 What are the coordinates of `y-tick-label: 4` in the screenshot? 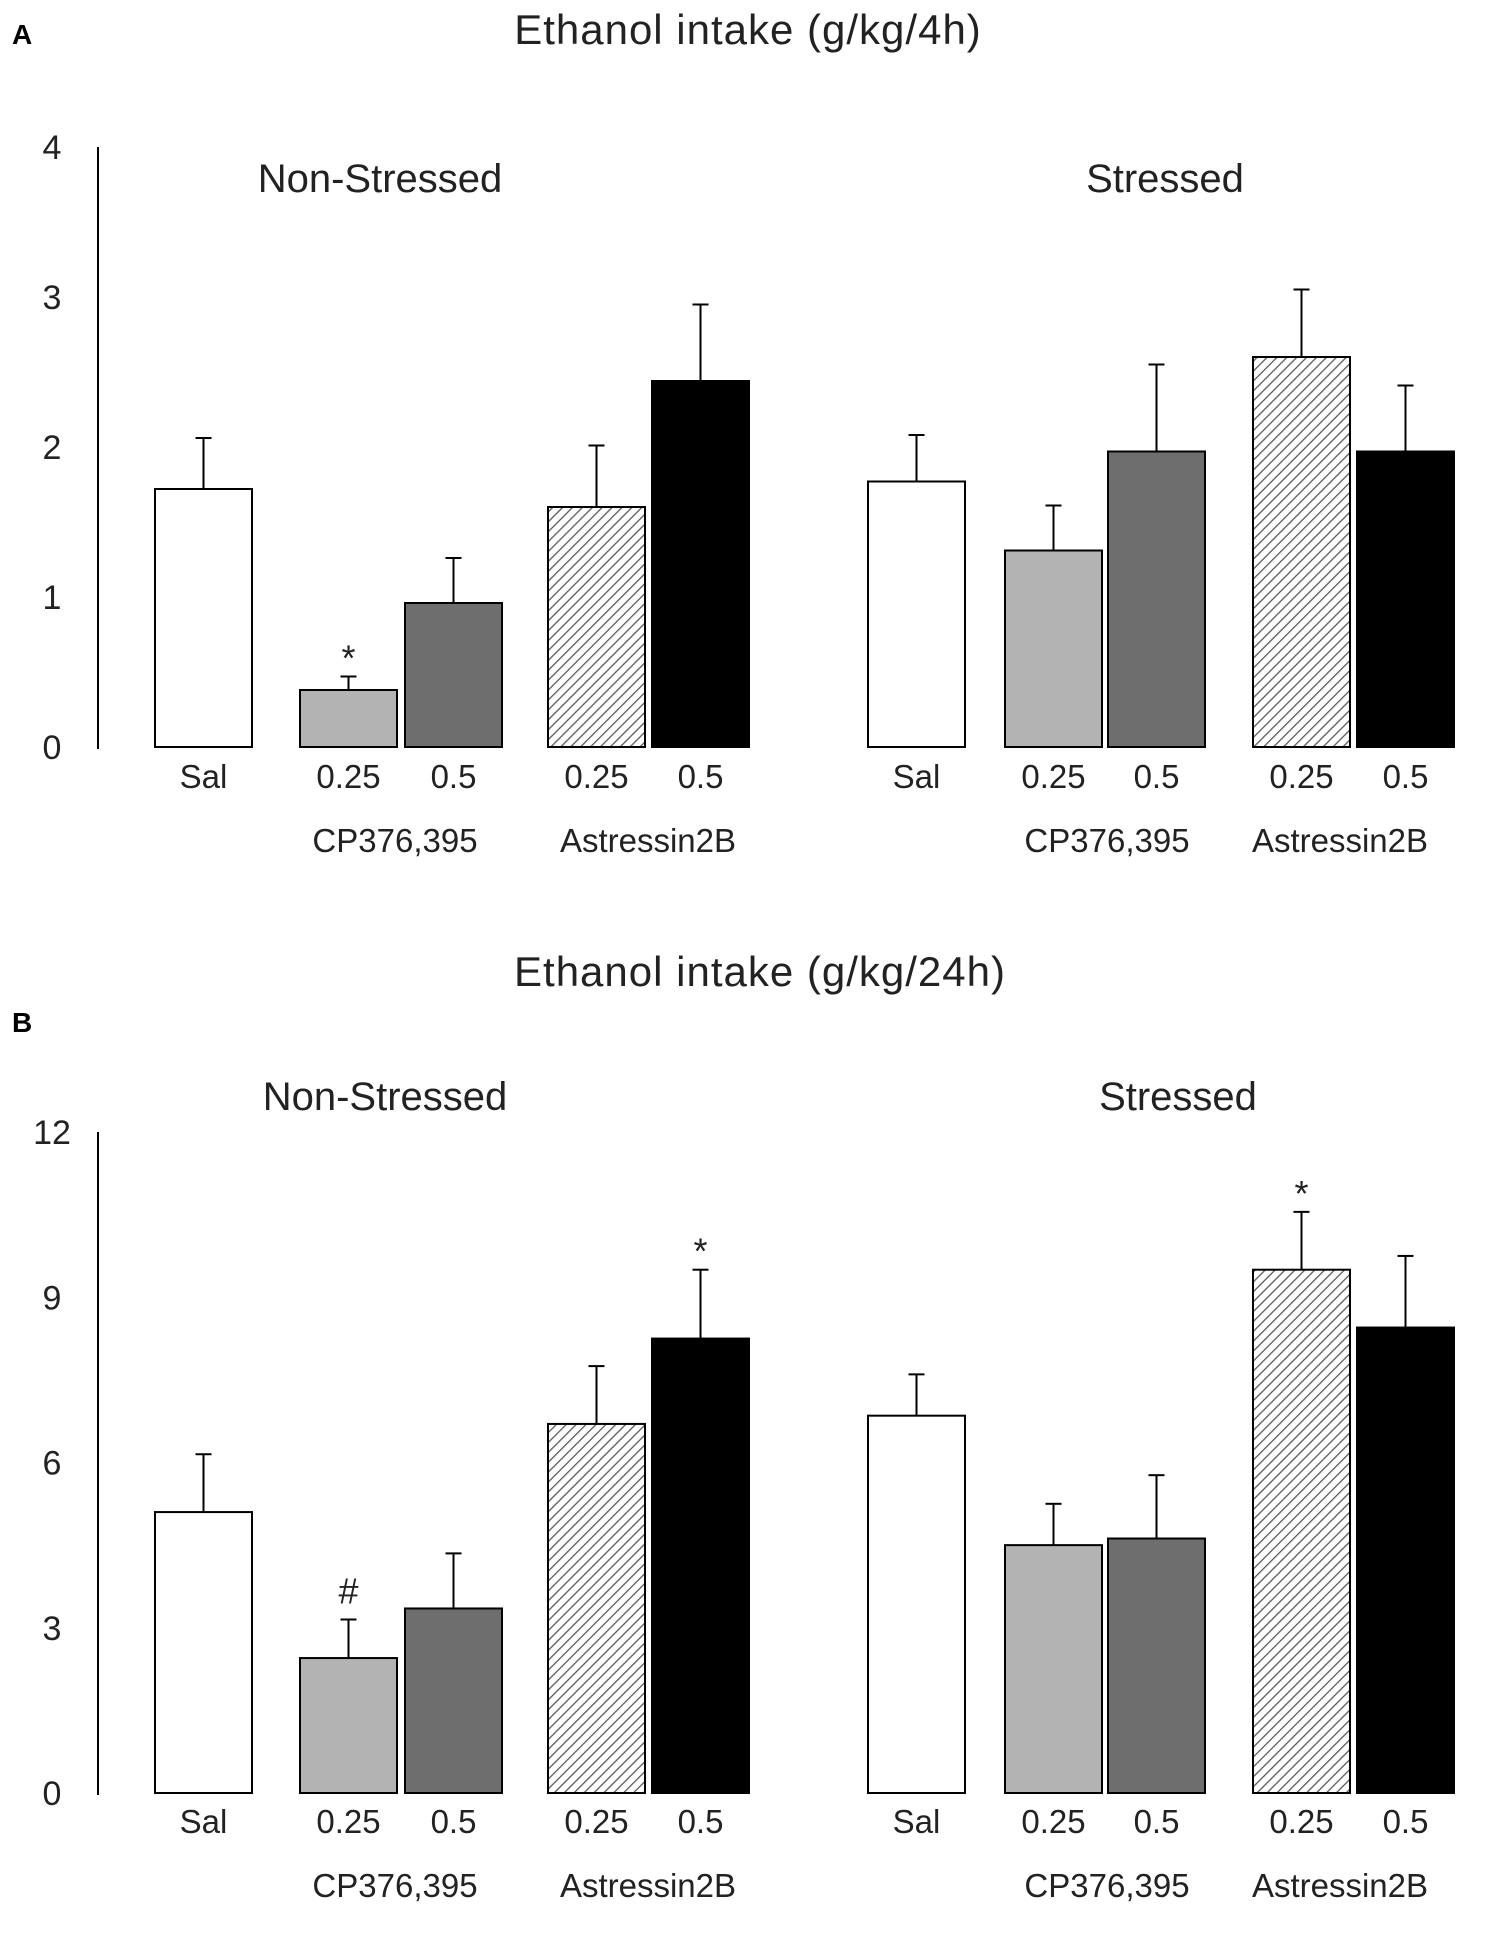 It's located at (52, 148).